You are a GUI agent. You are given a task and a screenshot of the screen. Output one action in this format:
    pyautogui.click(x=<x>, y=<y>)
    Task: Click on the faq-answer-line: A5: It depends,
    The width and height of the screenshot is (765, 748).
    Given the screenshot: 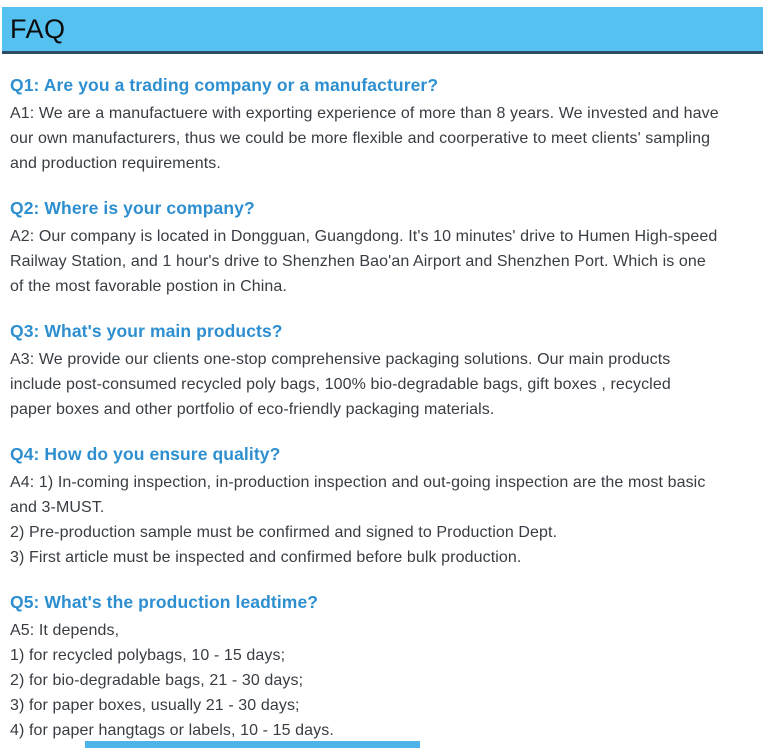 What is the action you would take?
    pyautogui.click(x=65, y=630)
    